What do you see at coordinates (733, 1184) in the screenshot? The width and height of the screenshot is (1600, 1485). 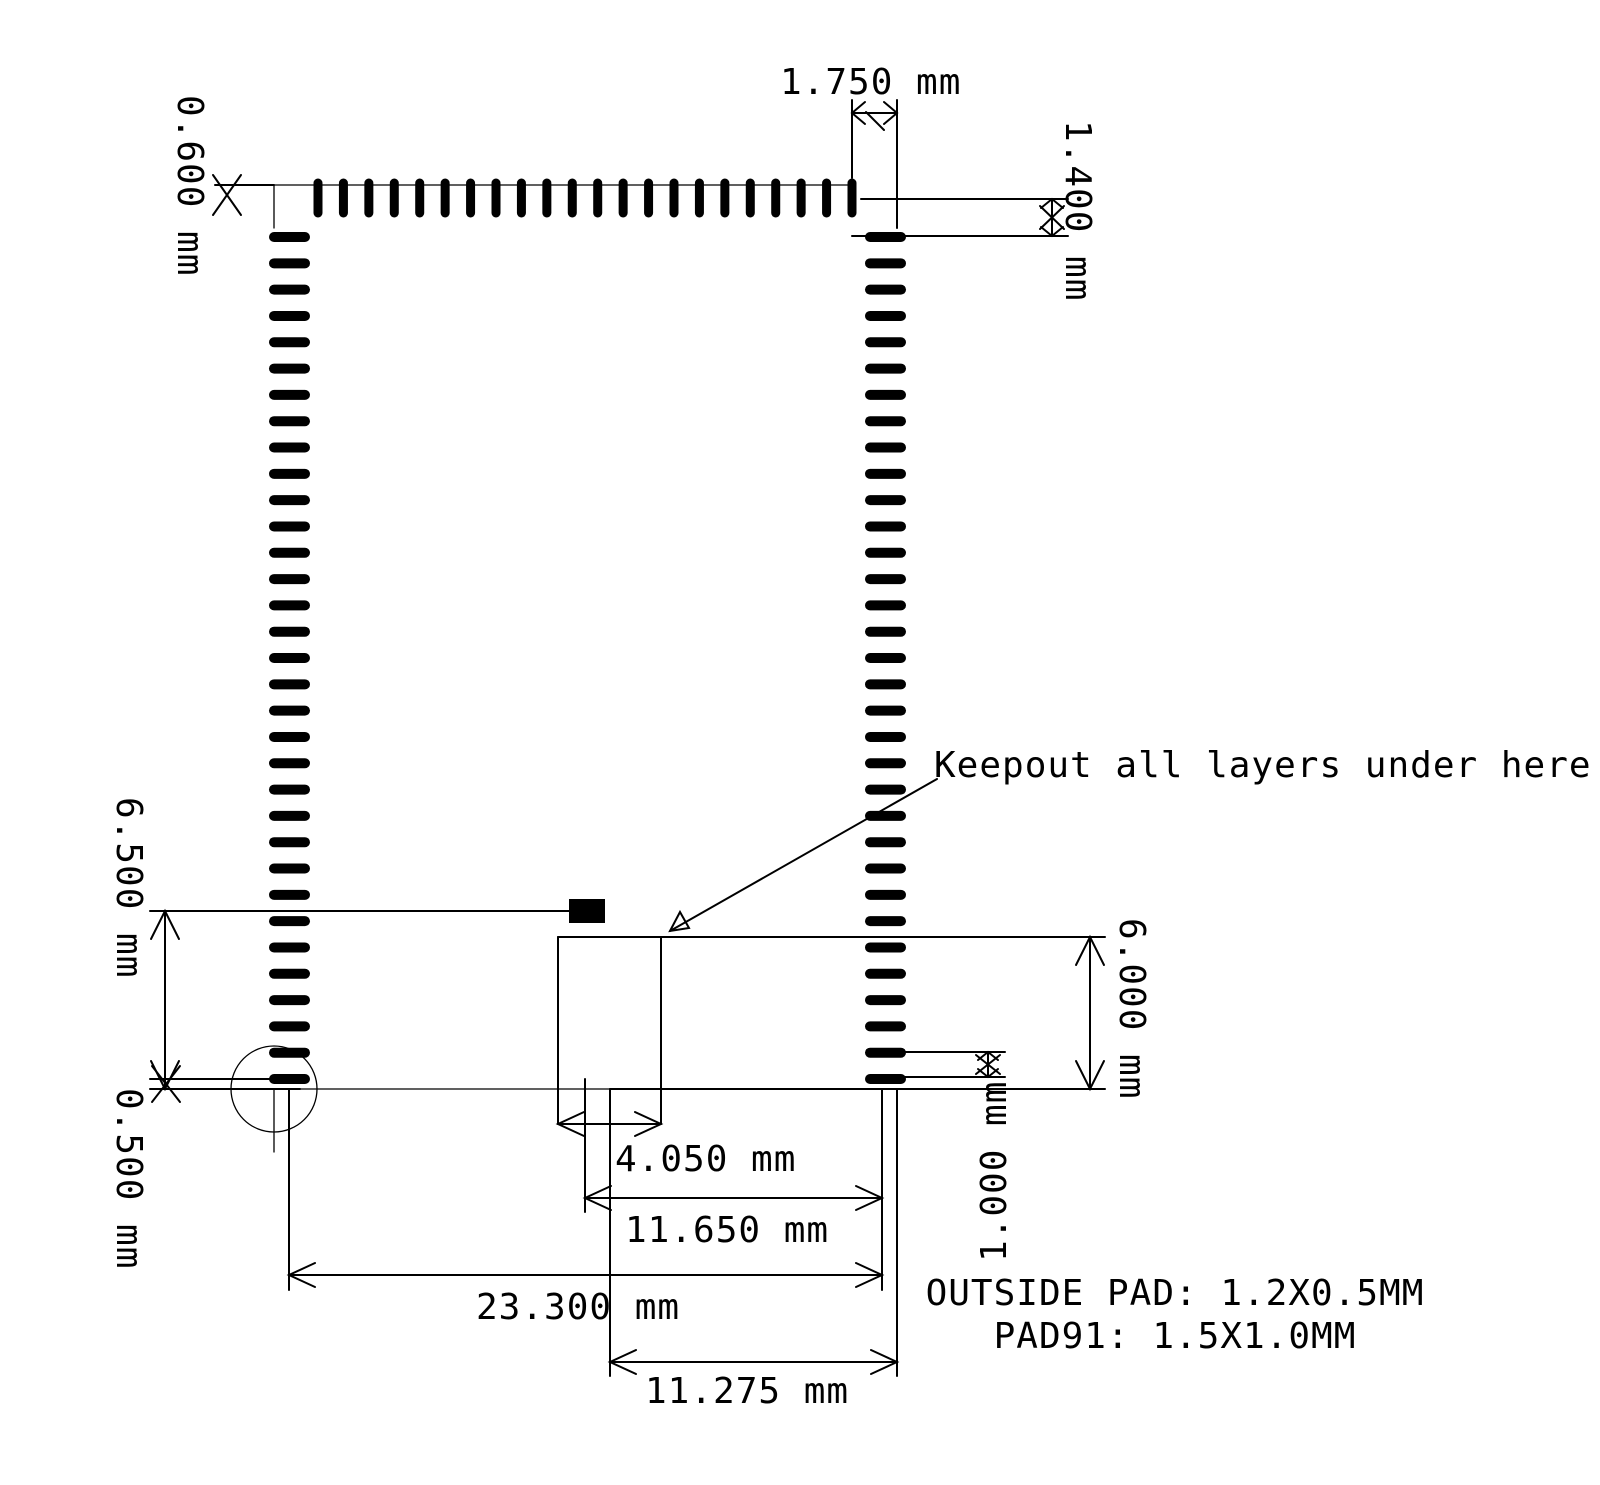 I see `dim-11650: 11.650 mm` at bounding box center [733, 1184].